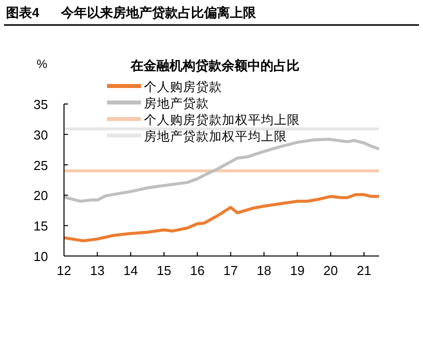 This screenshot has height=339, width=423. What do you see at coordinates (42, 64) in the screenshot?
I see `y-axis-title: %` at bounding box center [42, 64].